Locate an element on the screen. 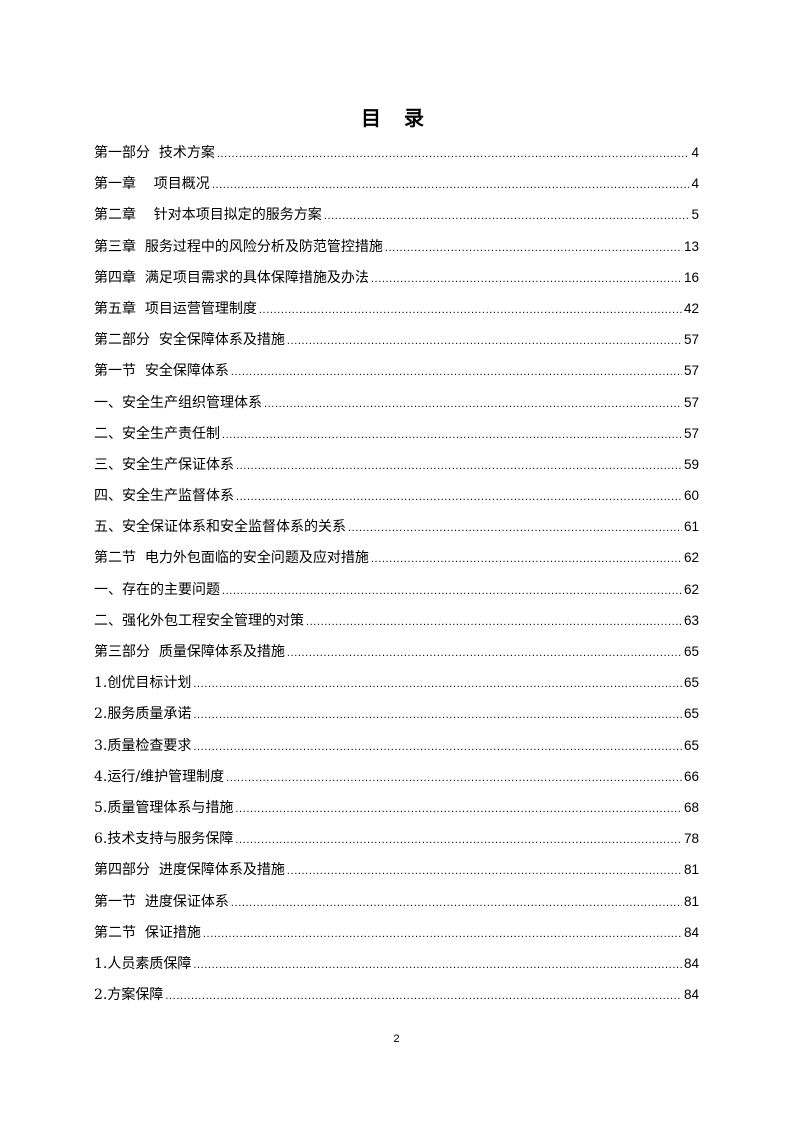 This screenshot has height=1122, width=793. toc-entry: 第一节 安全保障体系 57 is located at coordinates (396, 375).